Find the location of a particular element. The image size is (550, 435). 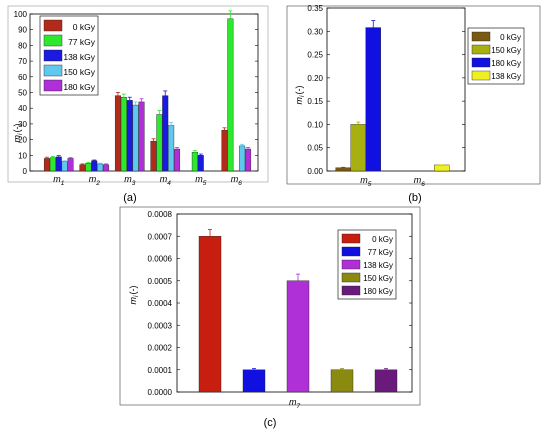

x-category-label: m7 is located at coordinates (295, 403).